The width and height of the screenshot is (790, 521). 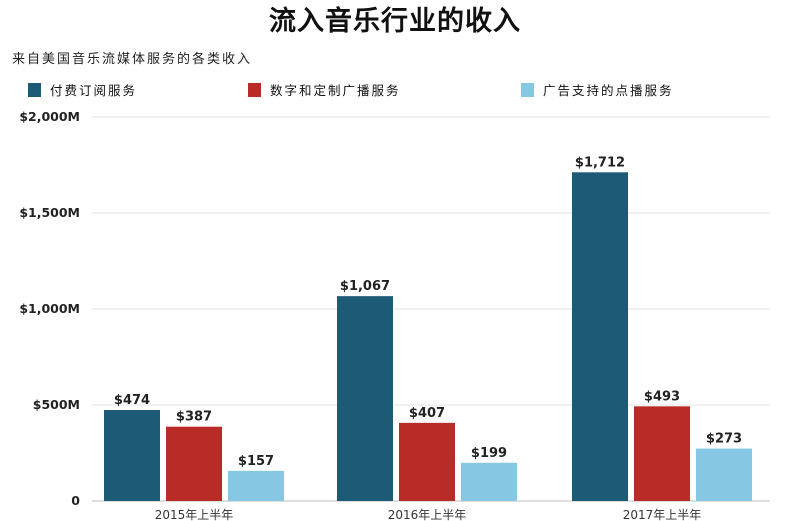 I want to click on y-tick-label: $2,000M, so click(x=49, y=116).